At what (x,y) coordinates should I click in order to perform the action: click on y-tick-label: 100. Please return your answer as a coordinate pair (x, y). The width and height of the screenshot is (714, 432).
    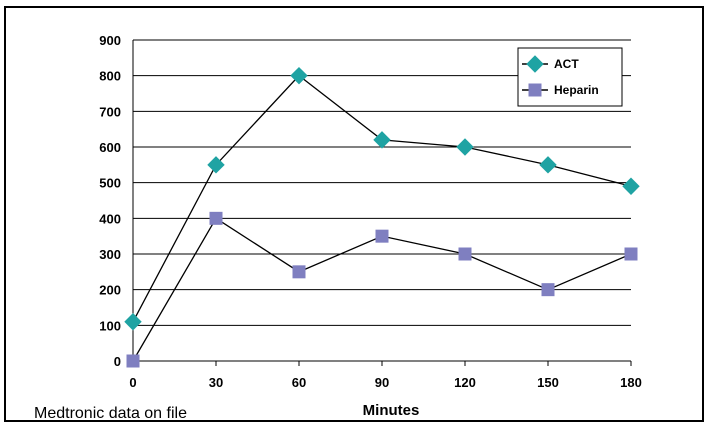
    Looking at the image, I should click on (110, 325).